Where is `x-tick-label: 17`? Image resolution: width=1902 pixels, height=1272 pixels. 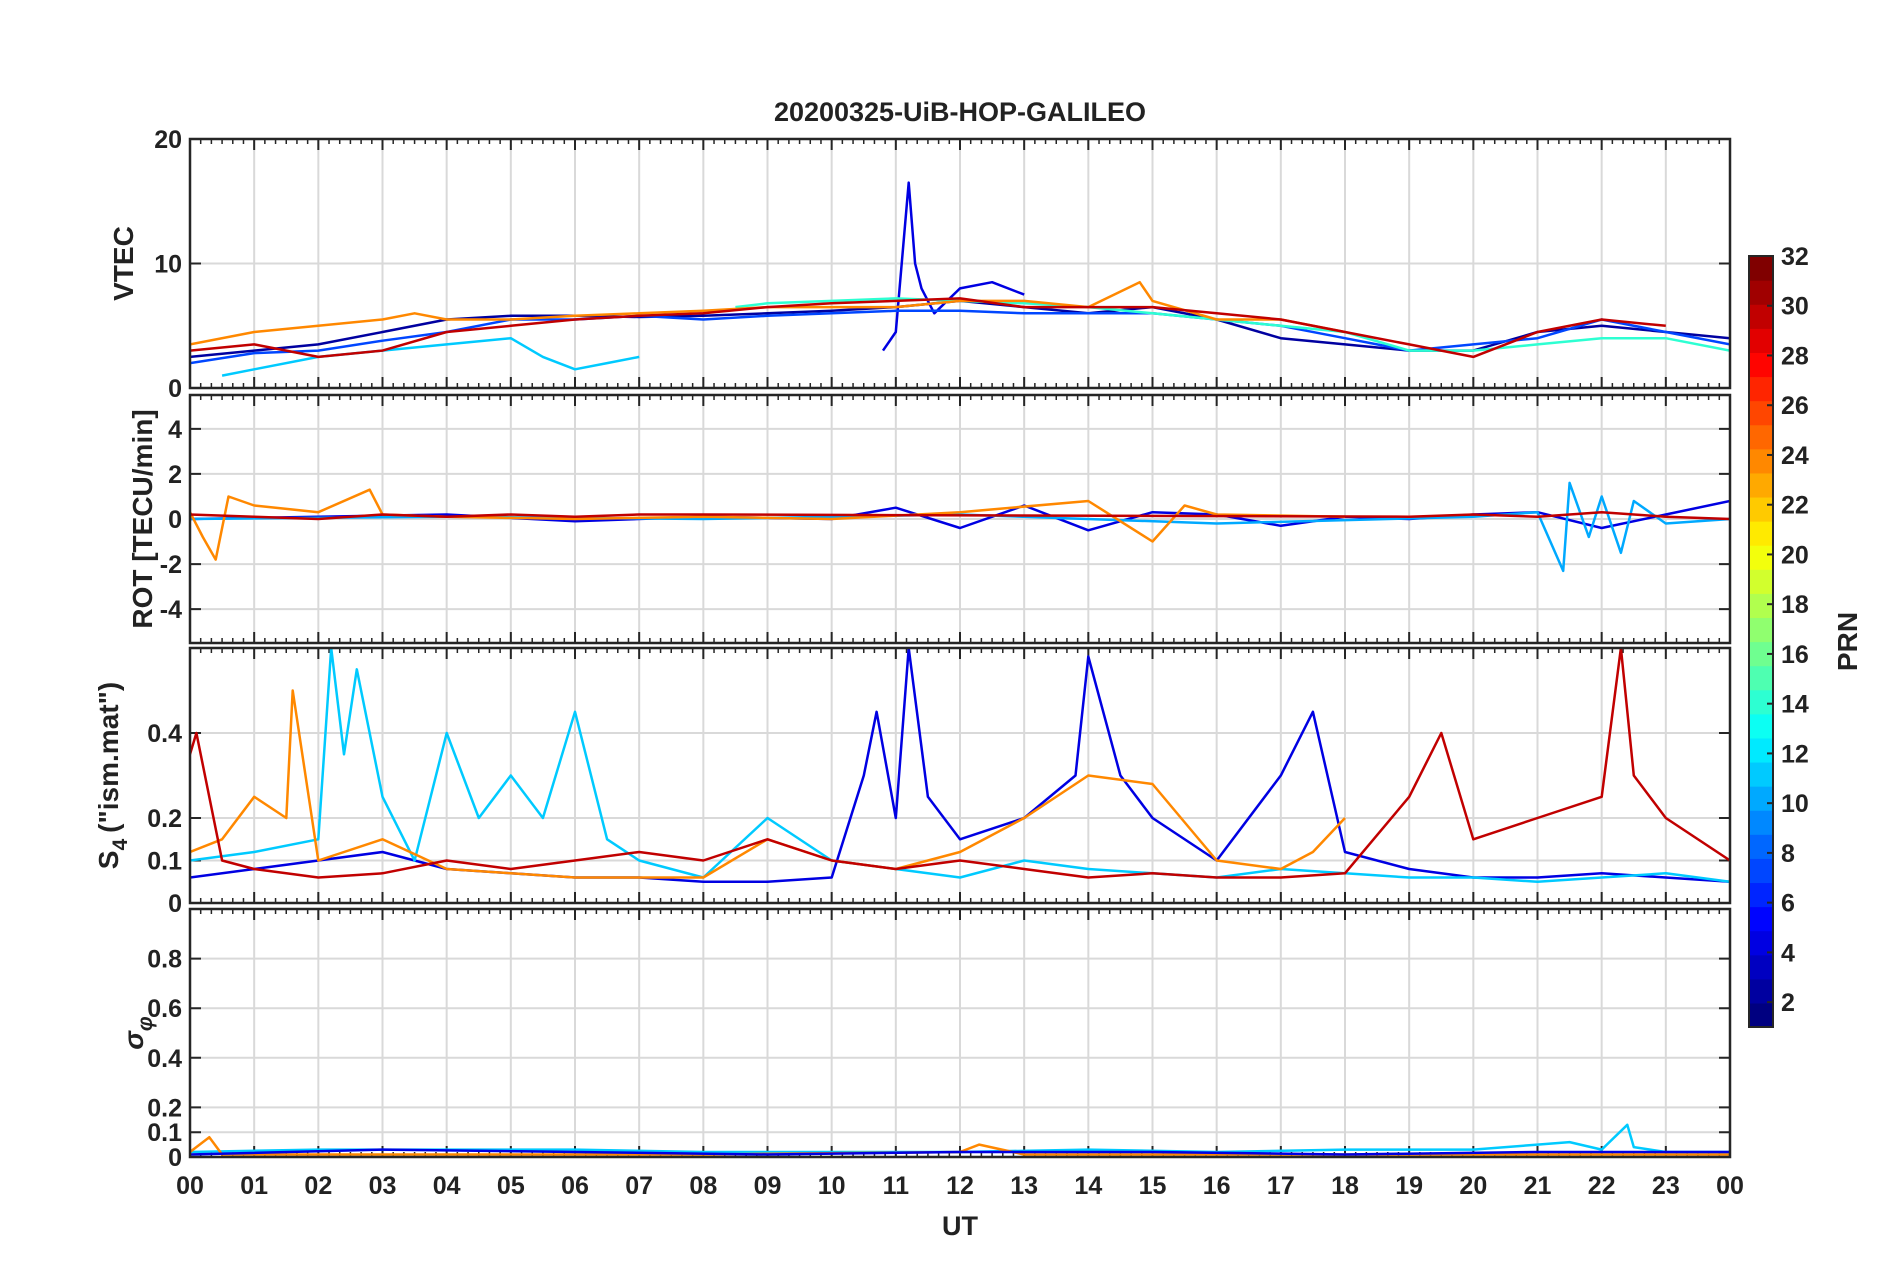
x-tick-label: 17 is located at coordinates (1281, 1186).